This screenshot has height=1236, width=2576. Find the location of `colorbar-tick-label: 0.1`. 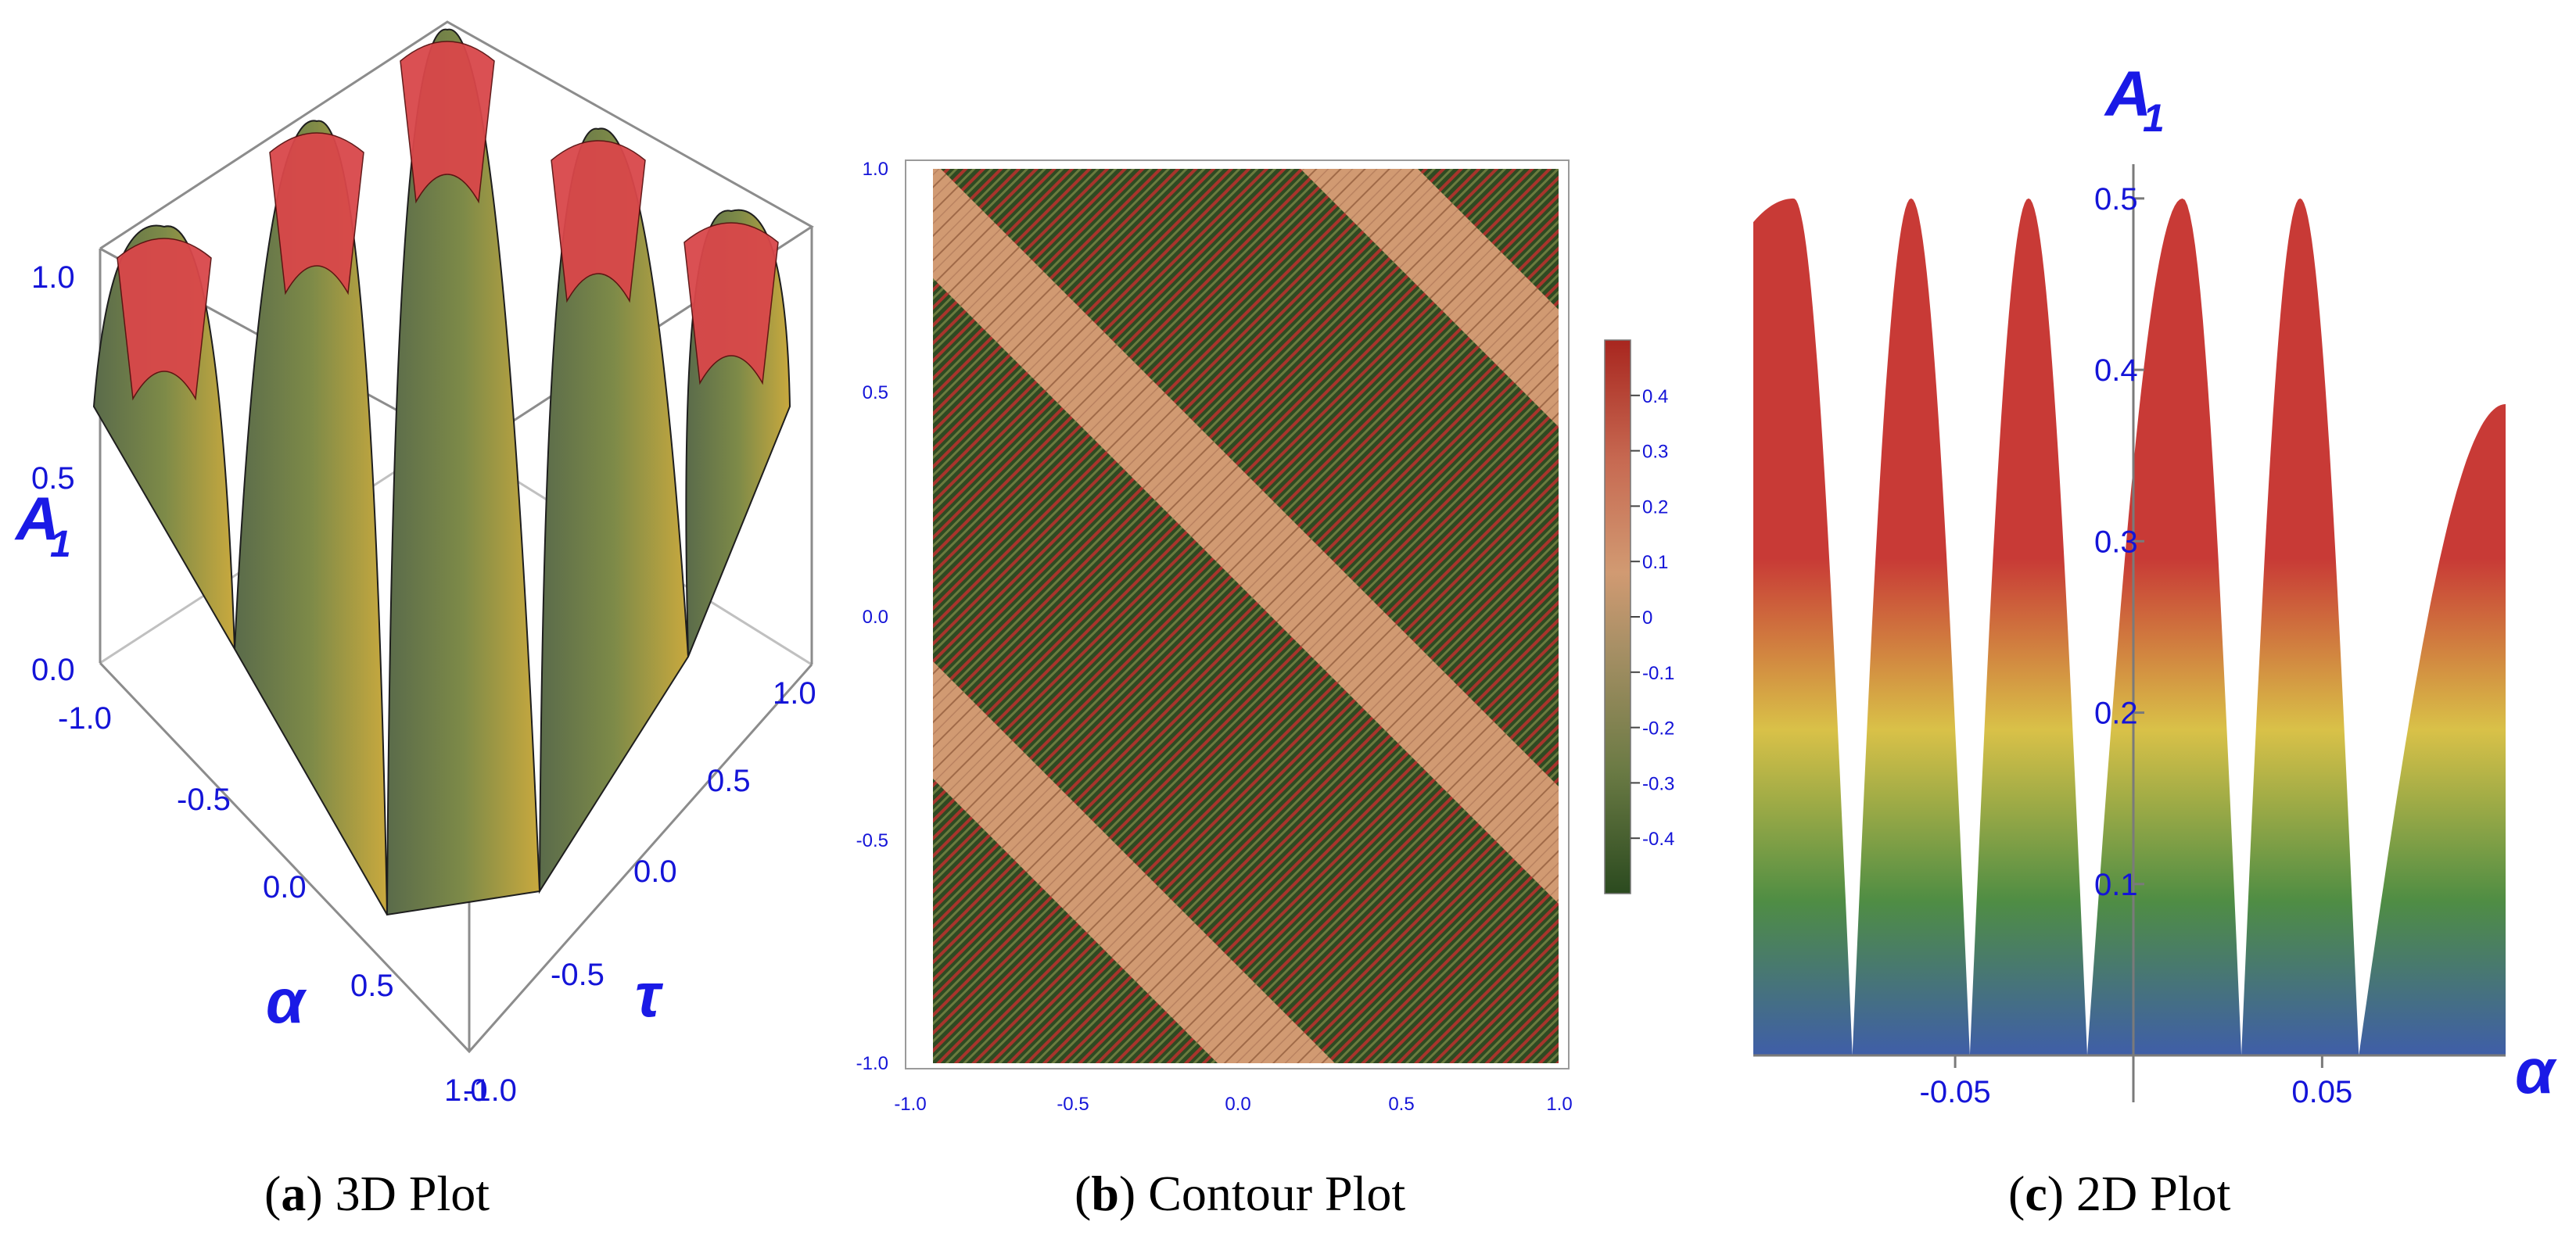

colorbar-tick-label: 0.1 is located at coordinates (1655, 562).